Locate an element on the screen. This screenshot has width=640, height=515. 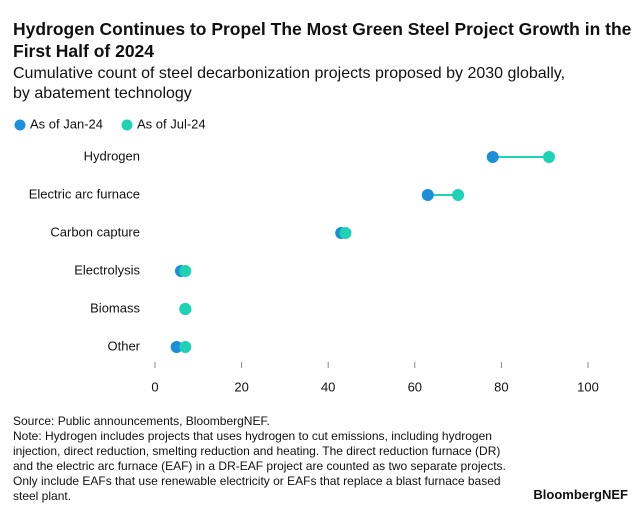
y-category-label: Electrolysis is located at coordinates (107, 269).